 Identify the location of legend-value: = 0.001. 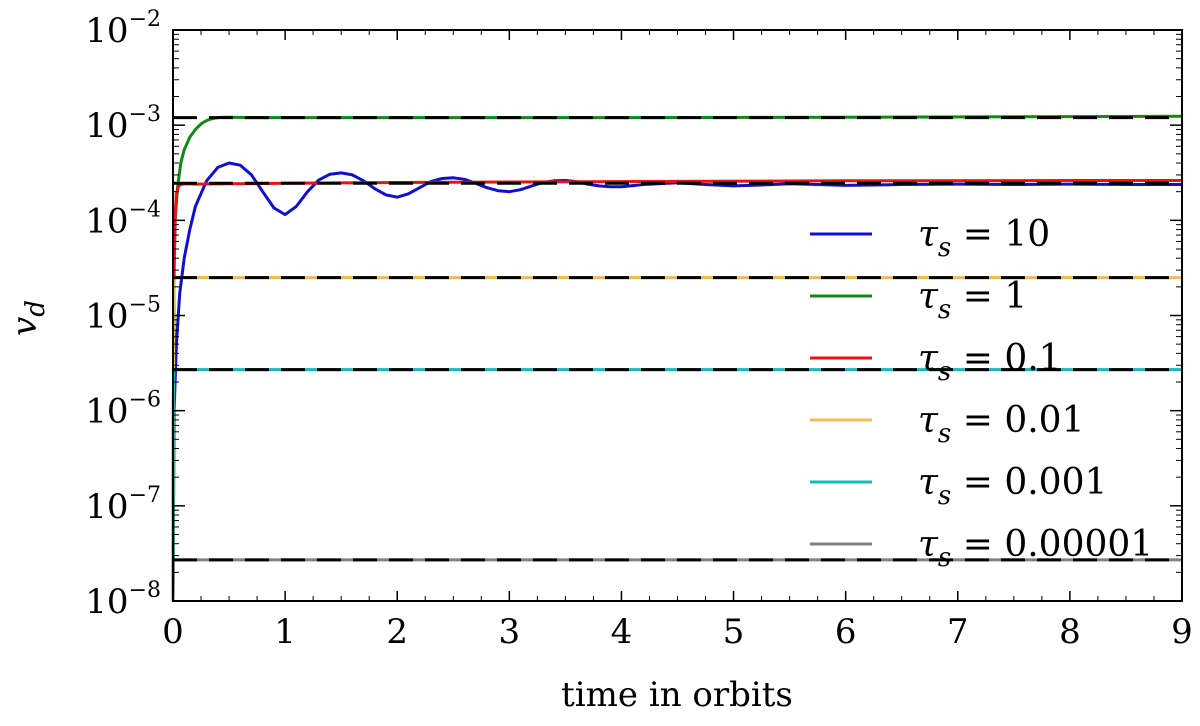
(1029, 482).